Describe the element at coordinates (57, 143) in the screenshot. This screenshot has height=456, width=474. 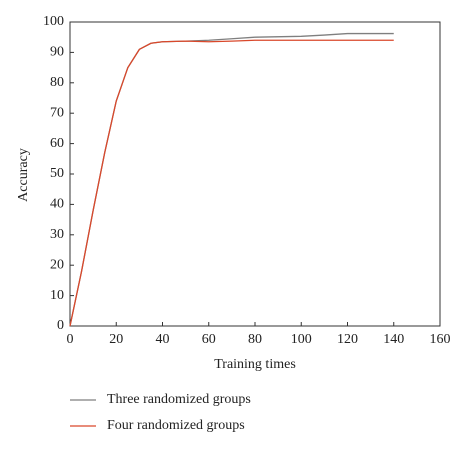
I see `y-tick-label: 60` at that location.